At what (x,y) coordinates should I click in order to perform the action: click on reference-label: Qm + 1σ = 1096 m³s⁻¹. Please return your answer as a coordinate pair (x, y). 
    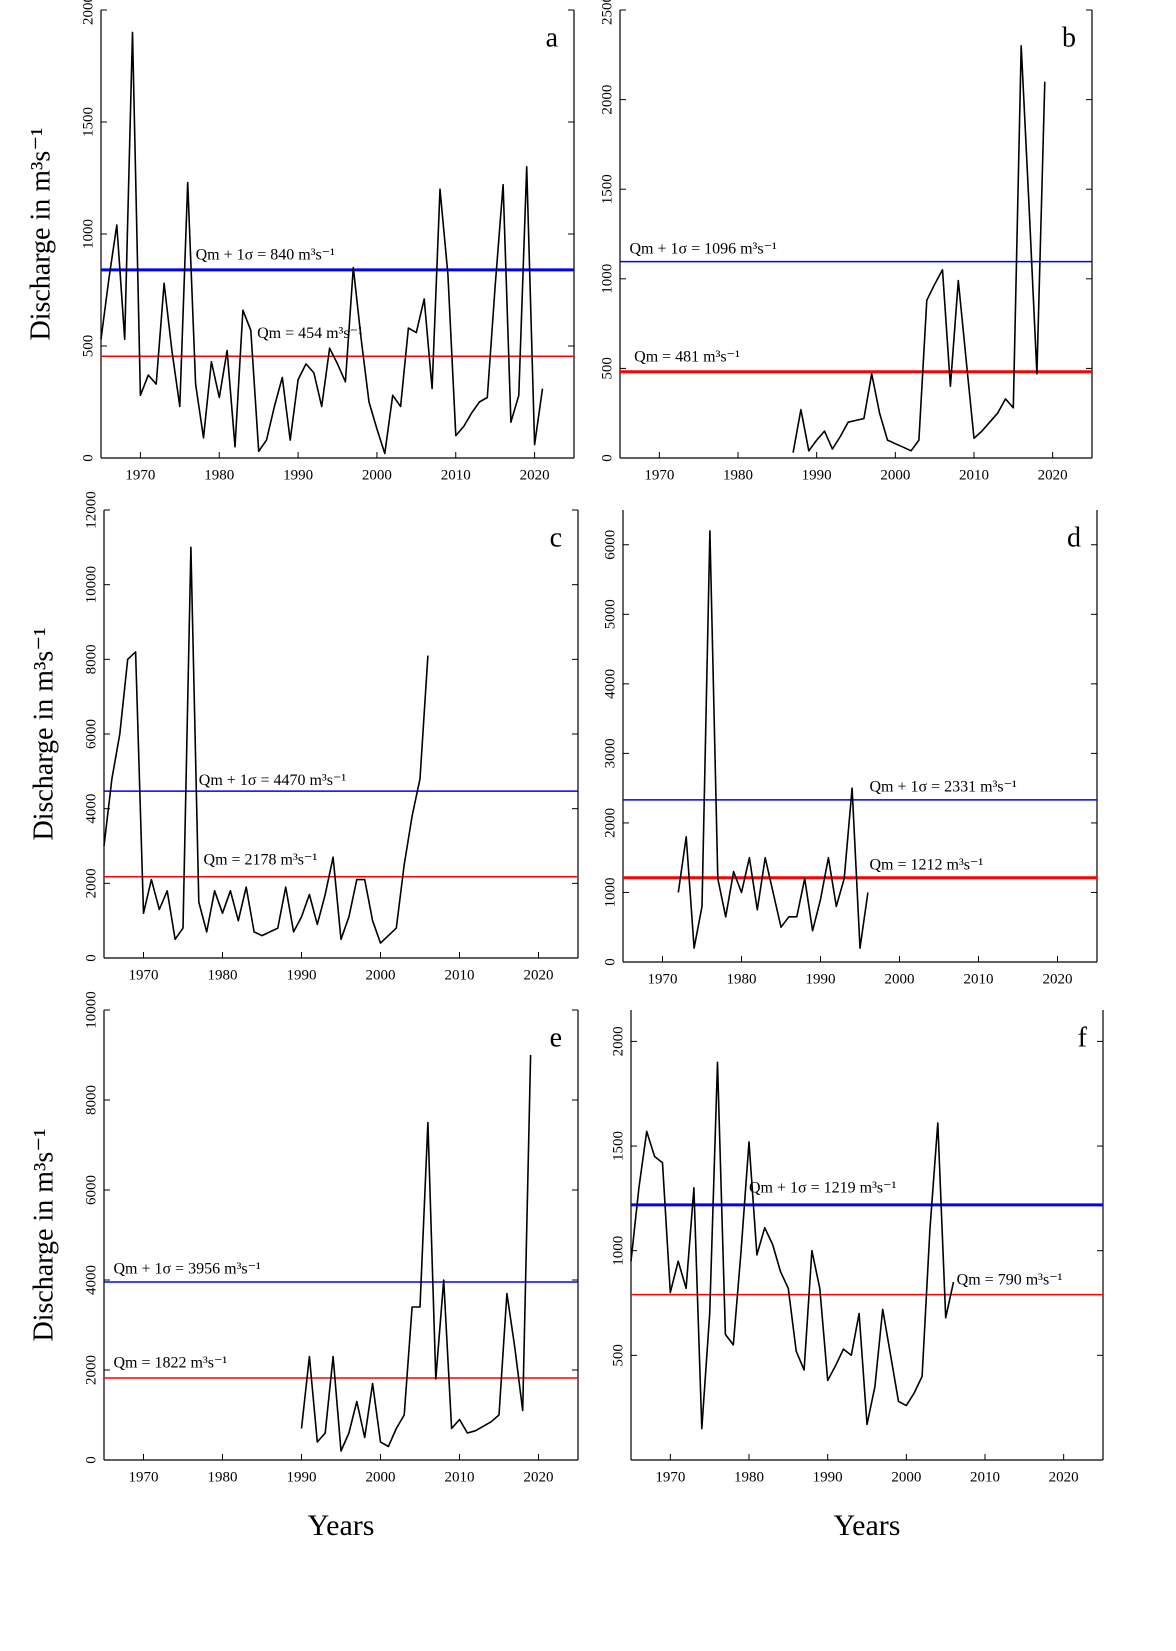
    Looking at the image, I should click on (703, 248).